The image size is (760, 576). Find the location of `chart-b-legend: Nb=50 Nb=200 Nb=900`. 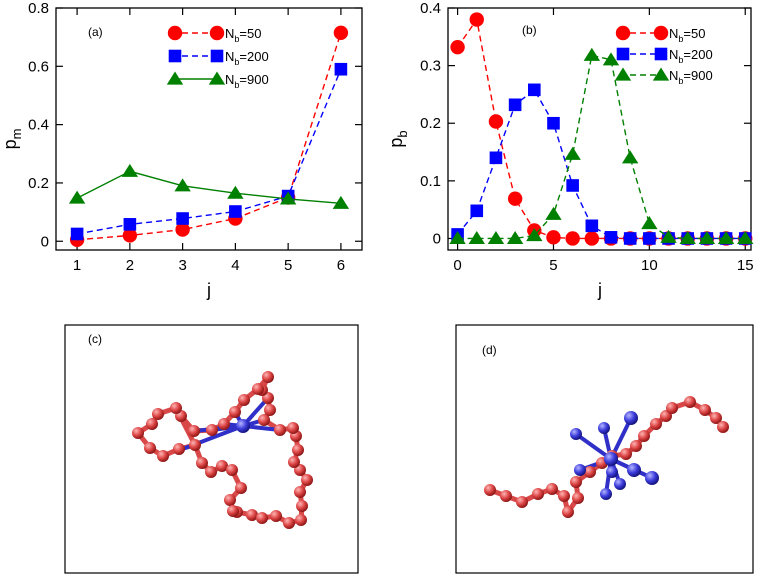

chart-b-legend: Nb=50 Nb=200 Nb=900 is located at coordinates (663, 55).